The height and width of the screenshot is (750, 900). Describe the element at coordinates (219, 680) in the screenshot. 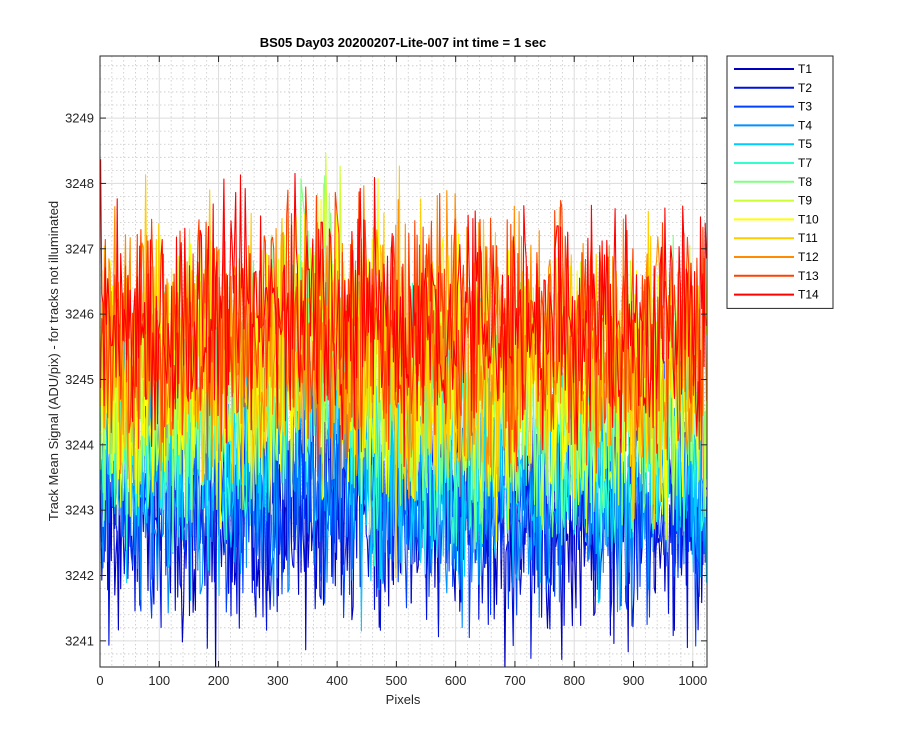

I see `x-tick-label: 200` at that location.